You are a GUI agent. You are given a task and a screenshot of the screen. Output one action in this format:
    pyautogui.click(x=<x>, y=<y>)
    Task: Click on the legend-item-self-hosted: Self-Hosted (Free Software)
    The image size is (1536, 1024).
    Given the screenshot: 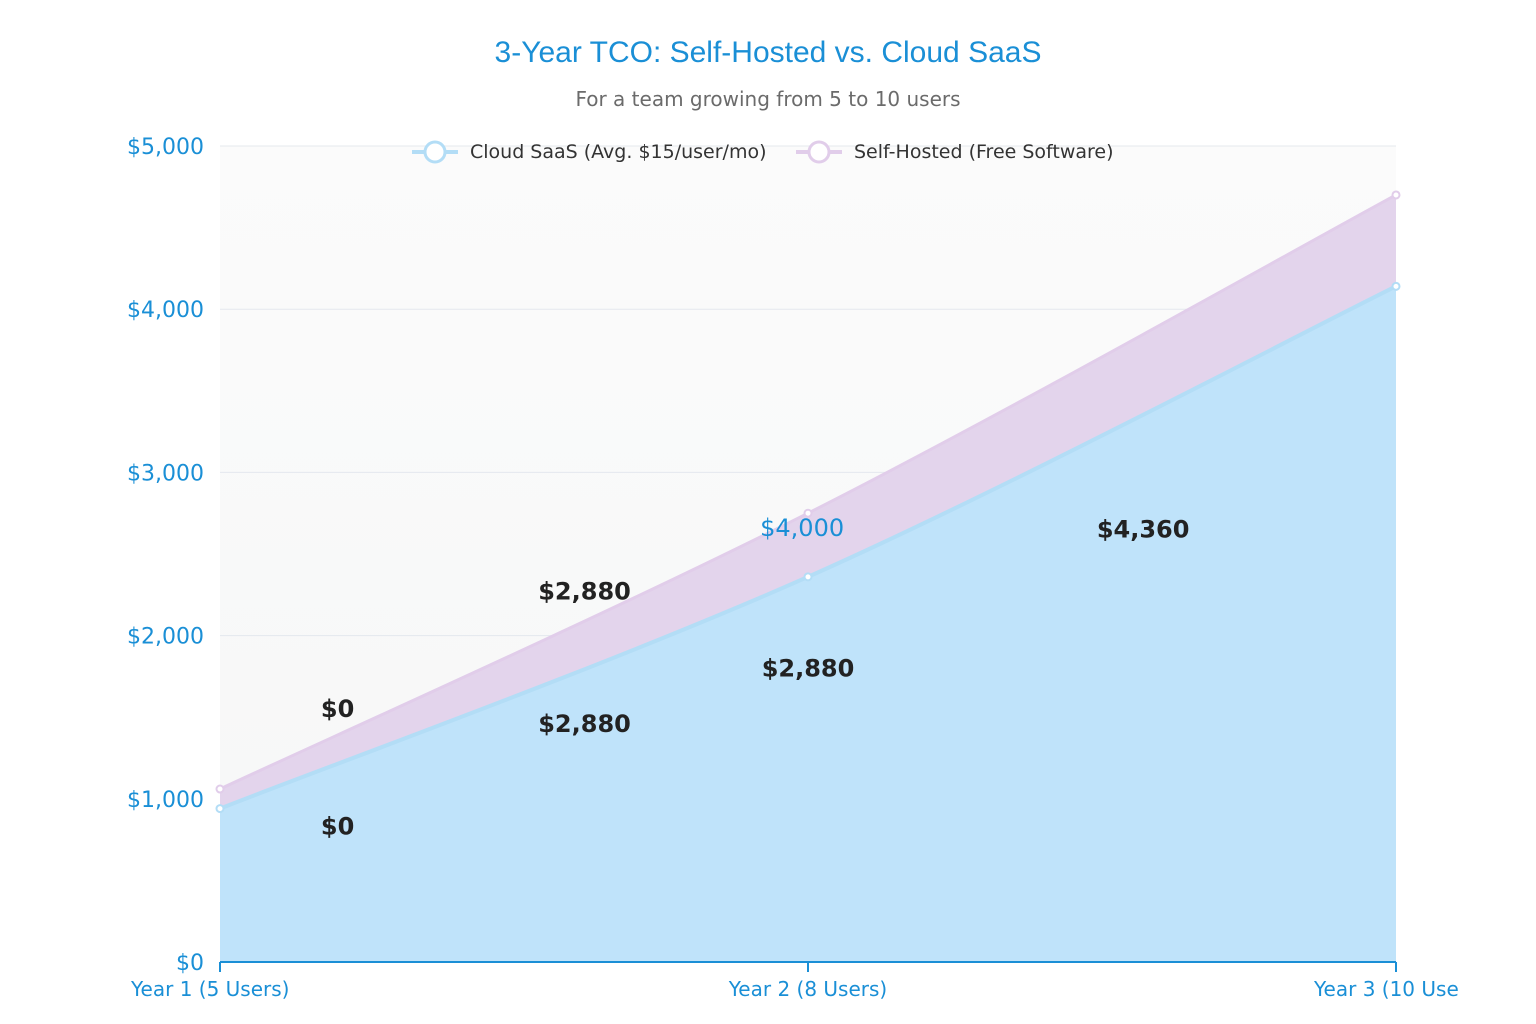 What is the action you would take?
    pyautogui.click(x=955, y=152)
    